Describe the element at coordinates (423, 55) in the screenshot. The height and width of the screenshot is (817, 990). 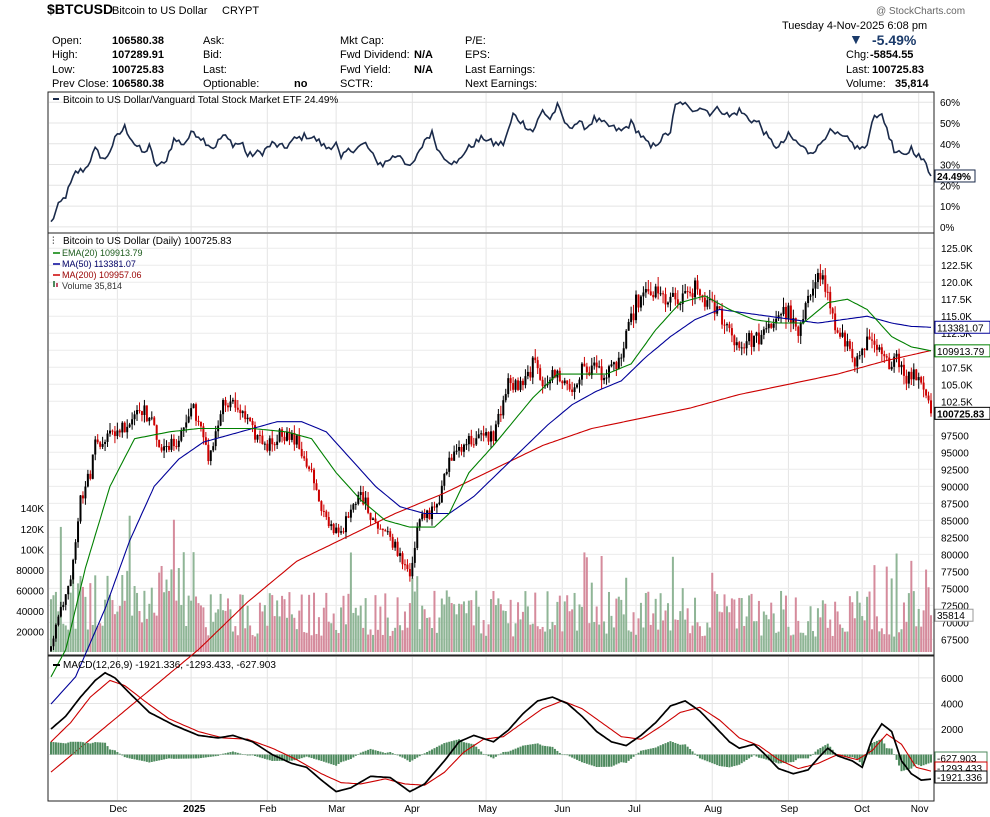
I see `field-value: N/A` at that location.